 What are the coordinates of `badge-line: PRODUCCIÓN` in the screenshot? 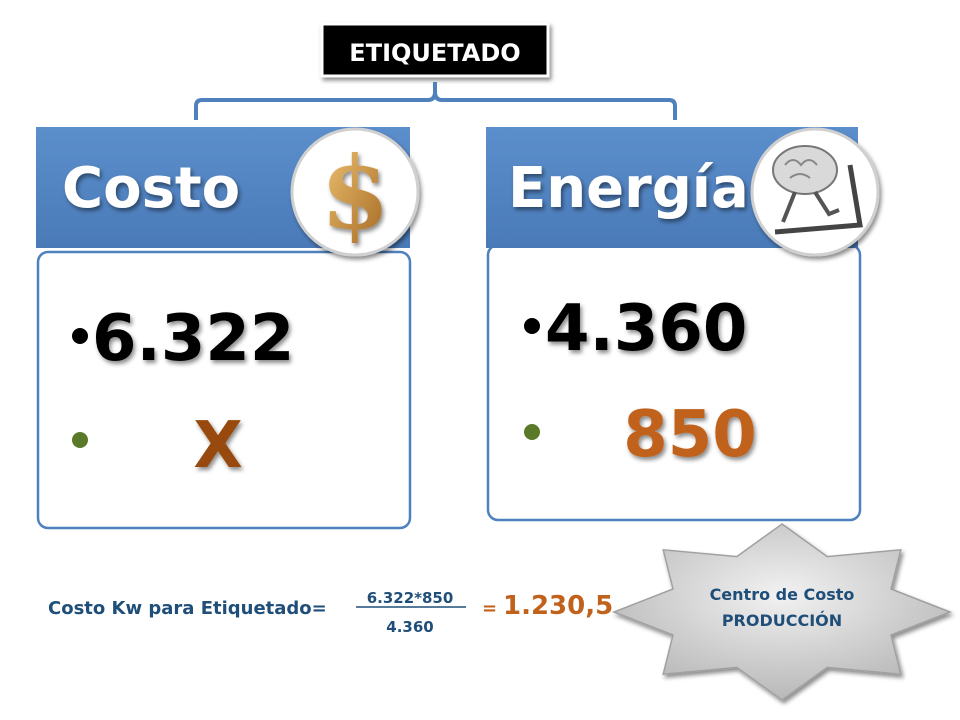 It's located at (782, 620).